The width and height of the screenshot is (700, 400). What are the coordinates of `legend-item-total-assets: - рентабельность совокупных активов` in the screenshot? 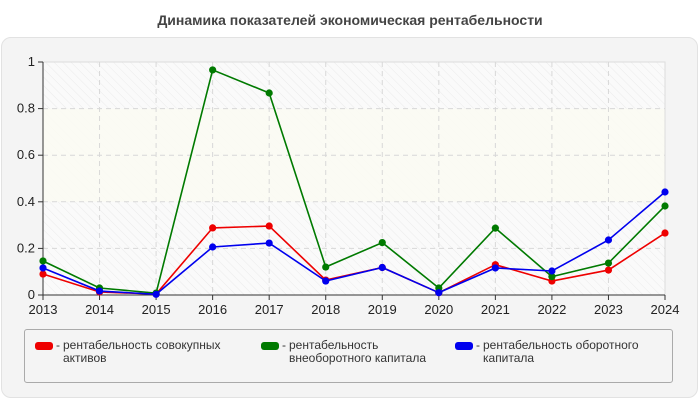 It's located at (139, 352).